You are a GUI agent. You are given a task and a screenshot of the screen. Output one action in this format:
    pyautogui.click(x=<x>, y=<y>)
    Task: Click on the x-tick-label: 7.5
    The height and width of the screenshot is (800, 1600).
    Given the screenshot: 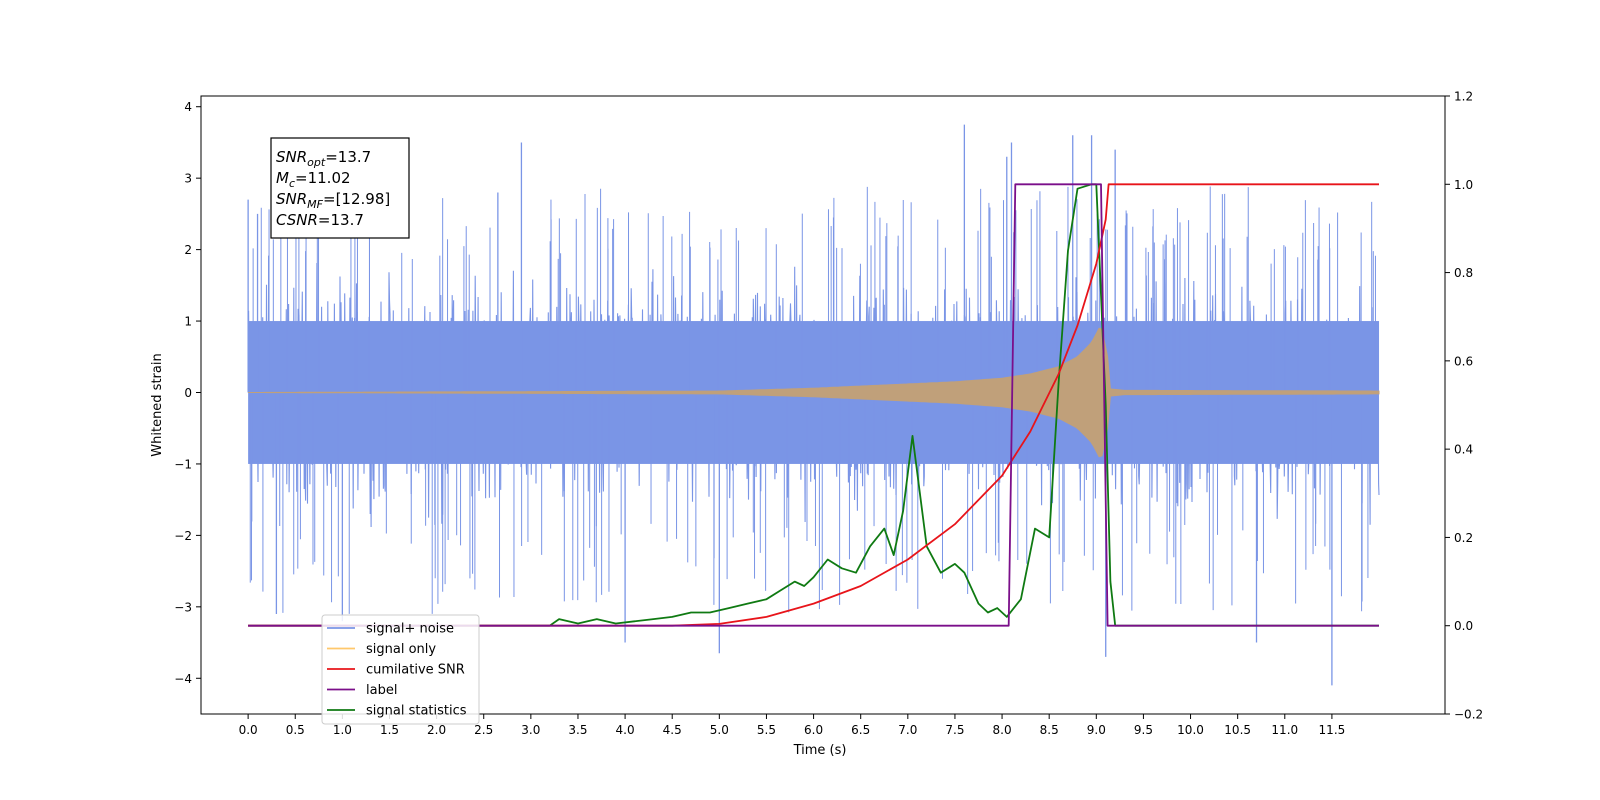 What is the action you would take?
    pyautogui.click(x=954, y=730)
    